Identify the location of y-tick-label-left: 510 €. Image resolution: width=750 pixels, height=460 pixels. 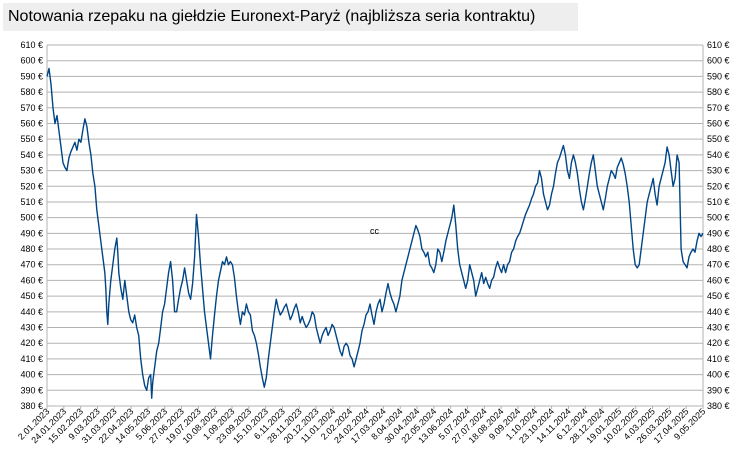
(31, 202).